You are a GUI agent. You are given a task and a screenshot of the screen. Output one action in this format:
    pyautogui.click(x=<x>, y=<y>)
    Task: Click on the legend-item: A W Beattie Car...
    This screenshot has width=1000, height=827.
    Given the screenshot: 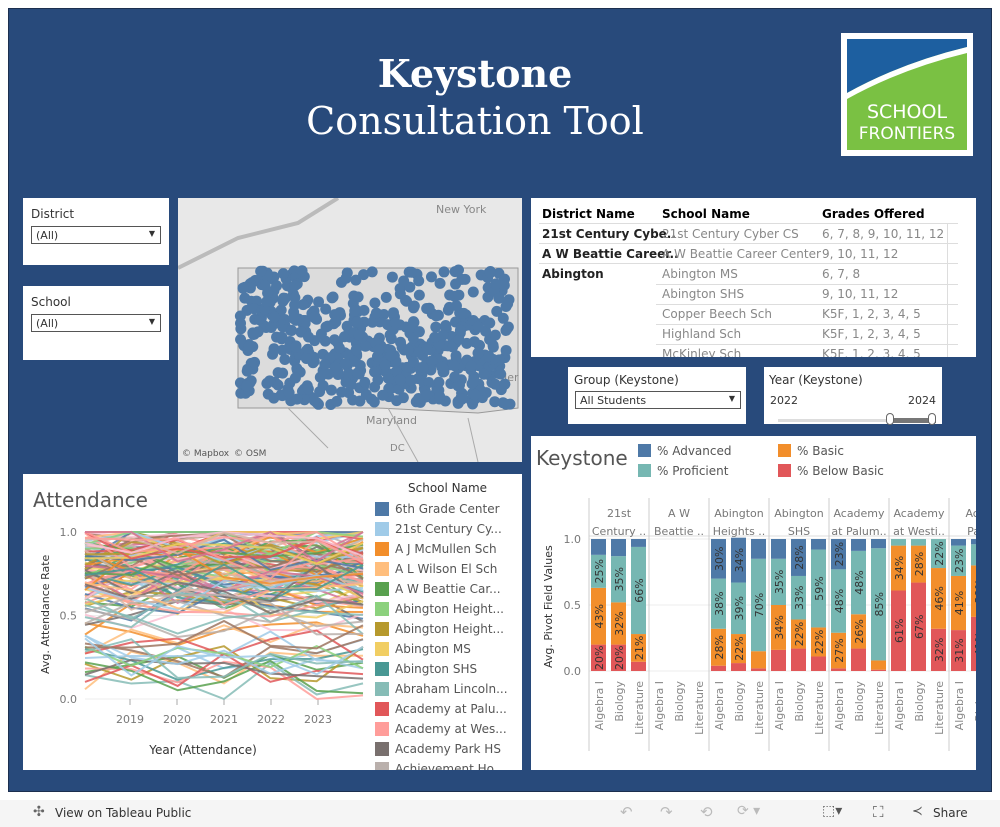 What is the action you would take?
    pyautogui.click(x=448, y=589)
    